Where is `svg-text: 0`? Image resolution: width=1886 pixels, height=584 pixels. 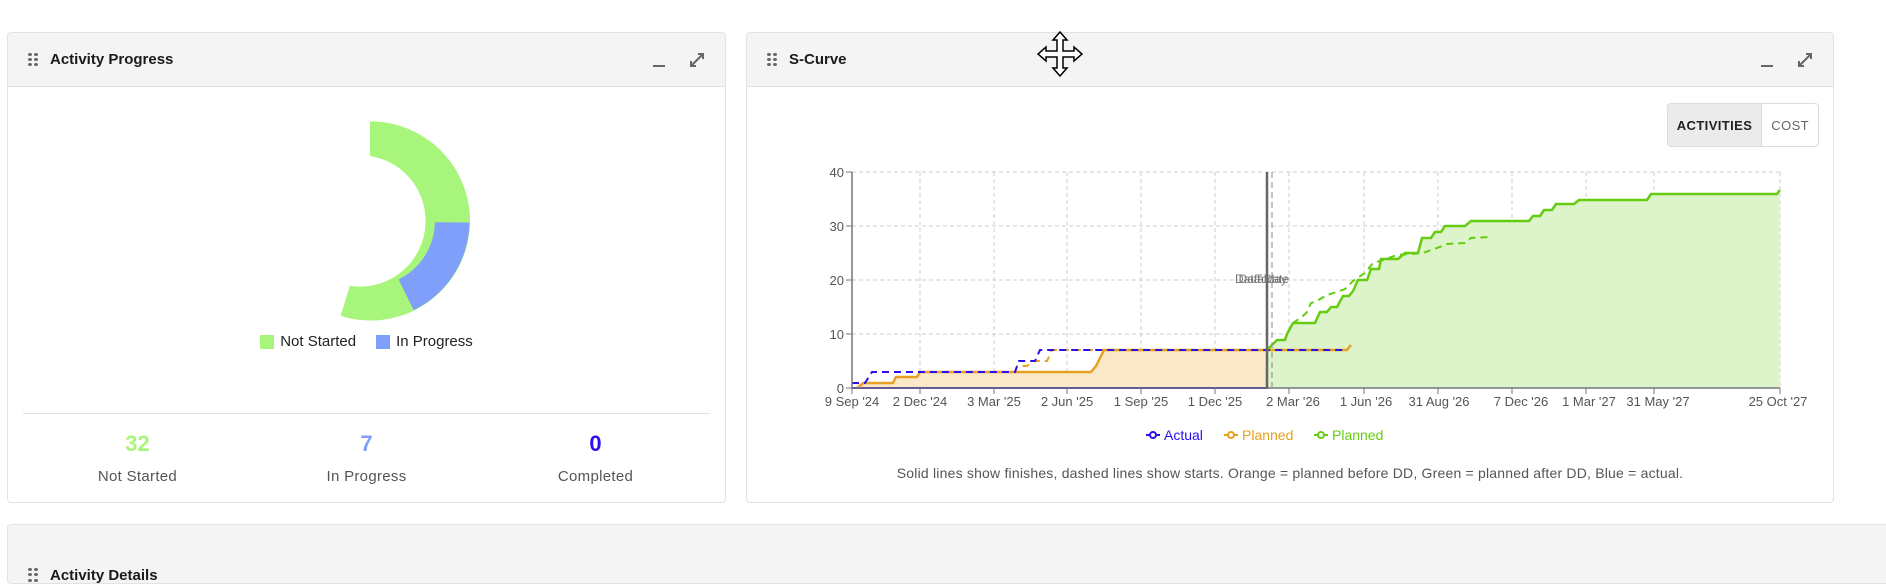 svg-text: 0 is located at coordinates (840, 388).